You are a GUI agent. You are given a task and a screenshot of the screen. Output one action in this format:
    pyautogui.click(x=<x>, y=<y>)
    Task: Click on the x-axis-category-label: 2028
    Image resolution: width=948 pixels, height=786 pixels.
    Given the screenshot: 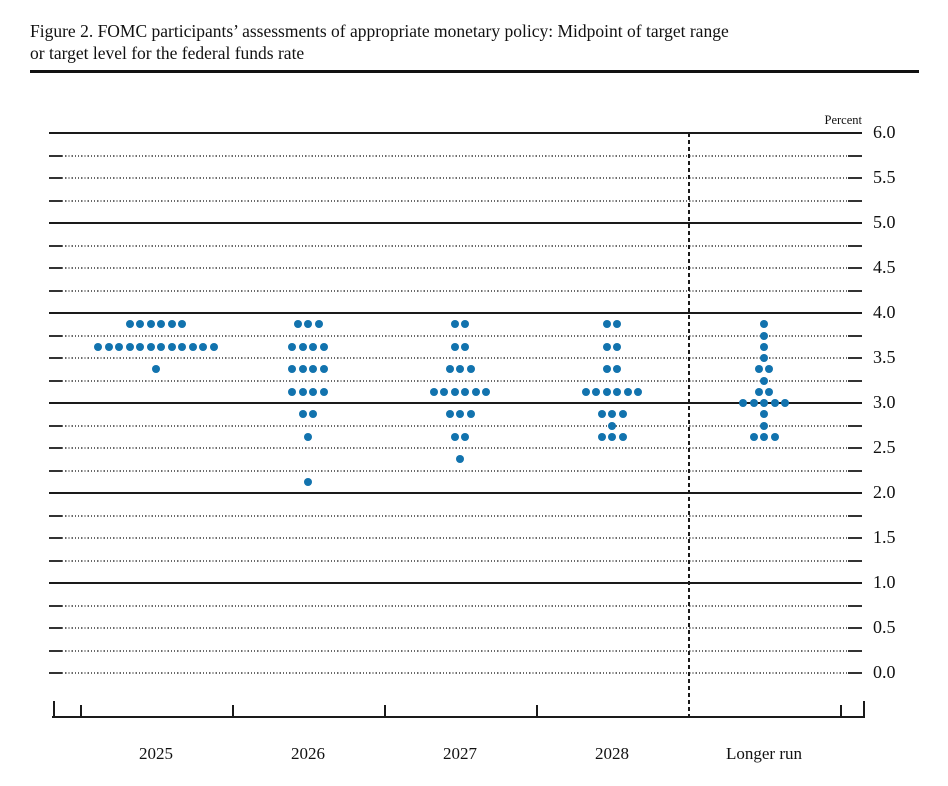 What is the action you would take?
    pyautogui.click(x=612, y=753)
    